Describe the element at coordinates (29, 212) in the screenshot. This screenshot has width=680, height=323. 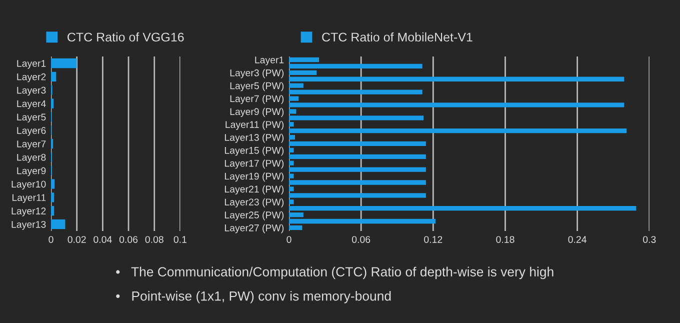
I see `y-tick-label: Layer12` at that location.